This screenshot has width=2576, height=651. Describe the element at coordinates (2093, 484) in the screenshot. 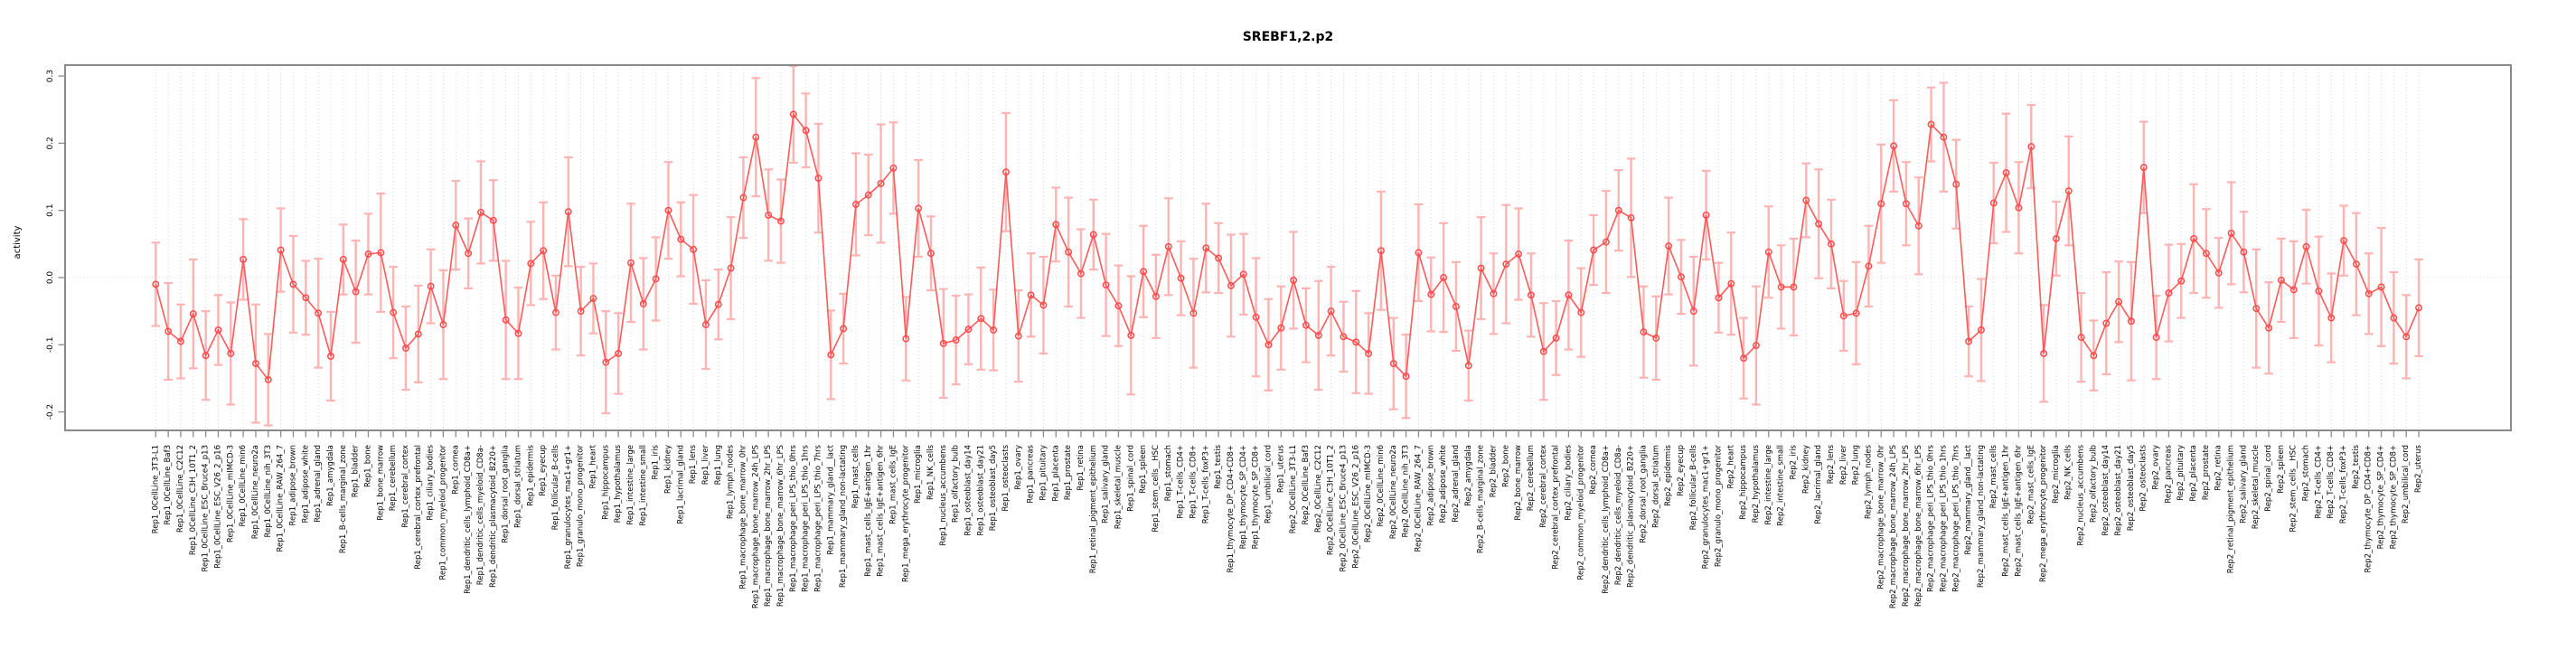

I see `x-tick-label: Rep2_olfactory_bulb` at that location.